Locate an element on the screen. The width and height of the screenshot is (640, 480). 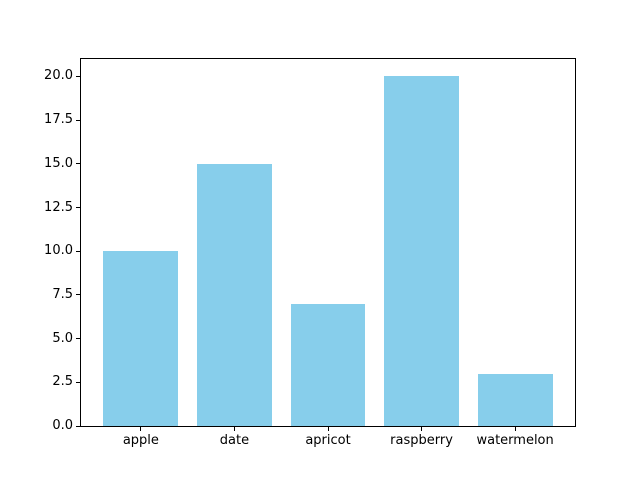
x-tick-label-apple: apple is located at coordinates (140, 440).